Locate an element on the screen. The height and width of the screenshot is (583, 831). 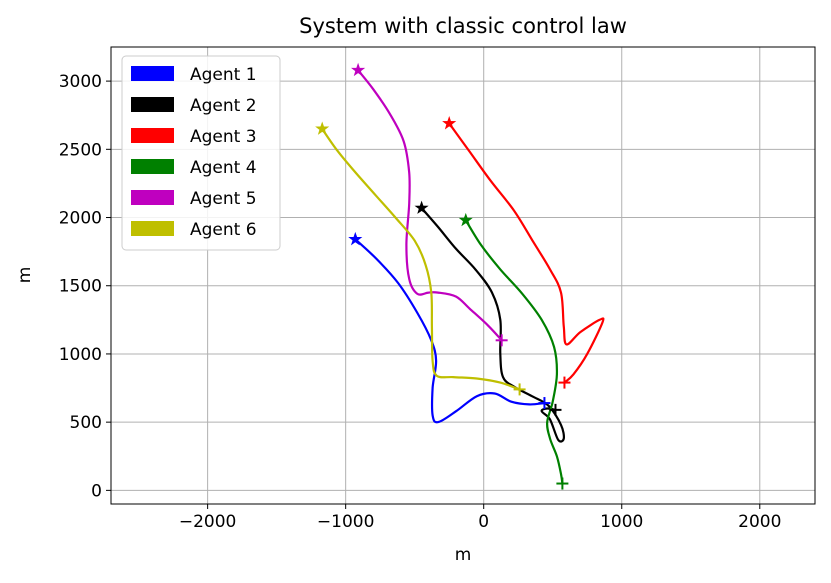
legend-label-6: Agent 6 is located at coordinates (223, 230).